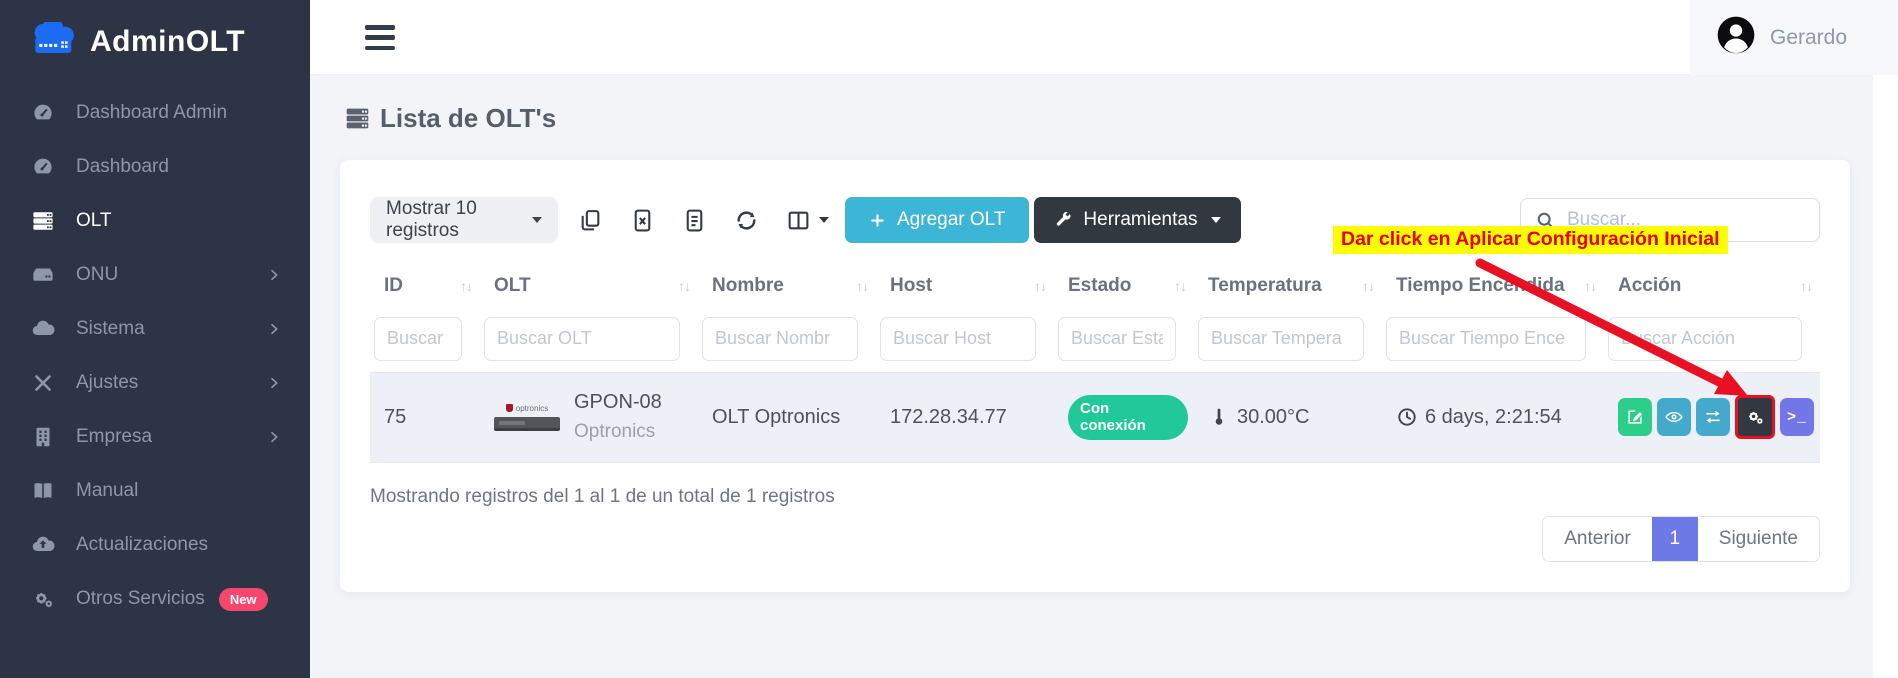 The image size is (1898, 678). I want to click on building-icon, so click(43, 437).